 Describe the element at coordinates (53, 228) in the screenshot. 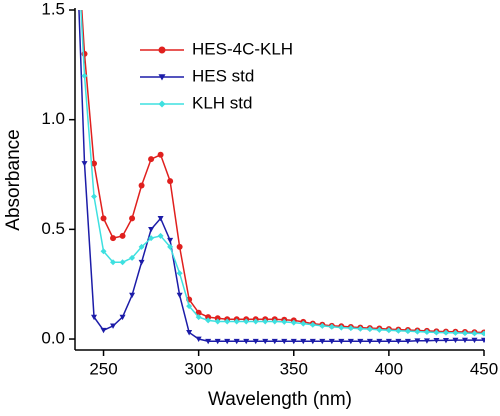

I see `y-tick-label: 0.5` at that location.